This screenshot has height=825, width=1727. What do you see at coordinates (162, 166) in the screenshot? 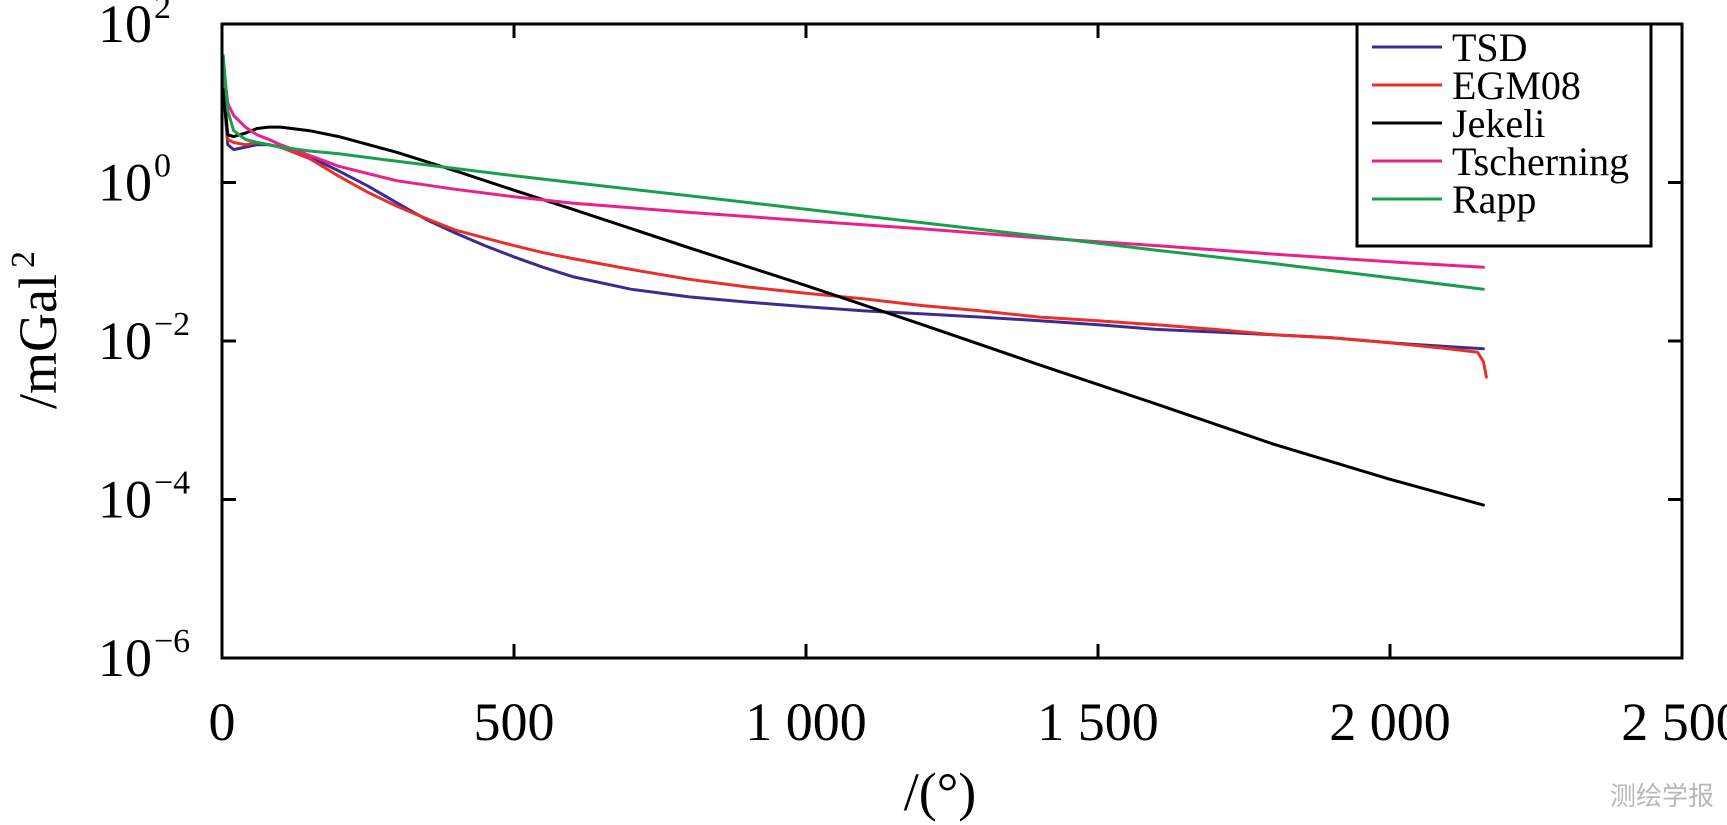
I see `y-tick-exponent: 0` at bounding box center [162, 166].